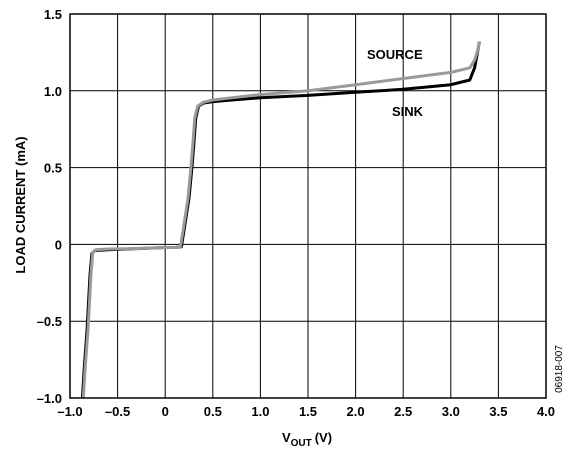 Image resolution: width=569 pixels, height=449 pixels. Describe the element at coordinates (69, 411) in the screenshot. I see `x-tick-label: –1.0` at that location.